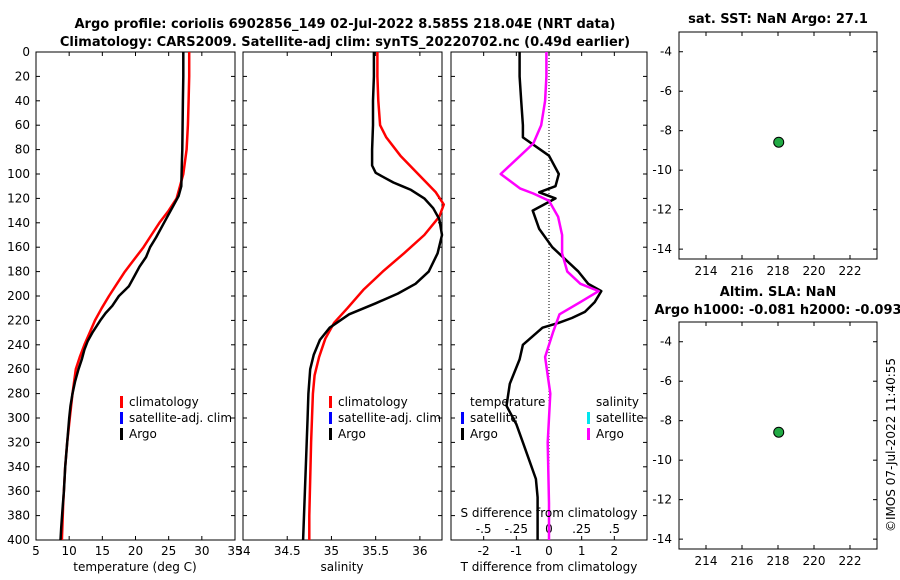 The width and height of the screenshot is (900, 580). I want to click on x-tick-label: 5, so click(36, 551).